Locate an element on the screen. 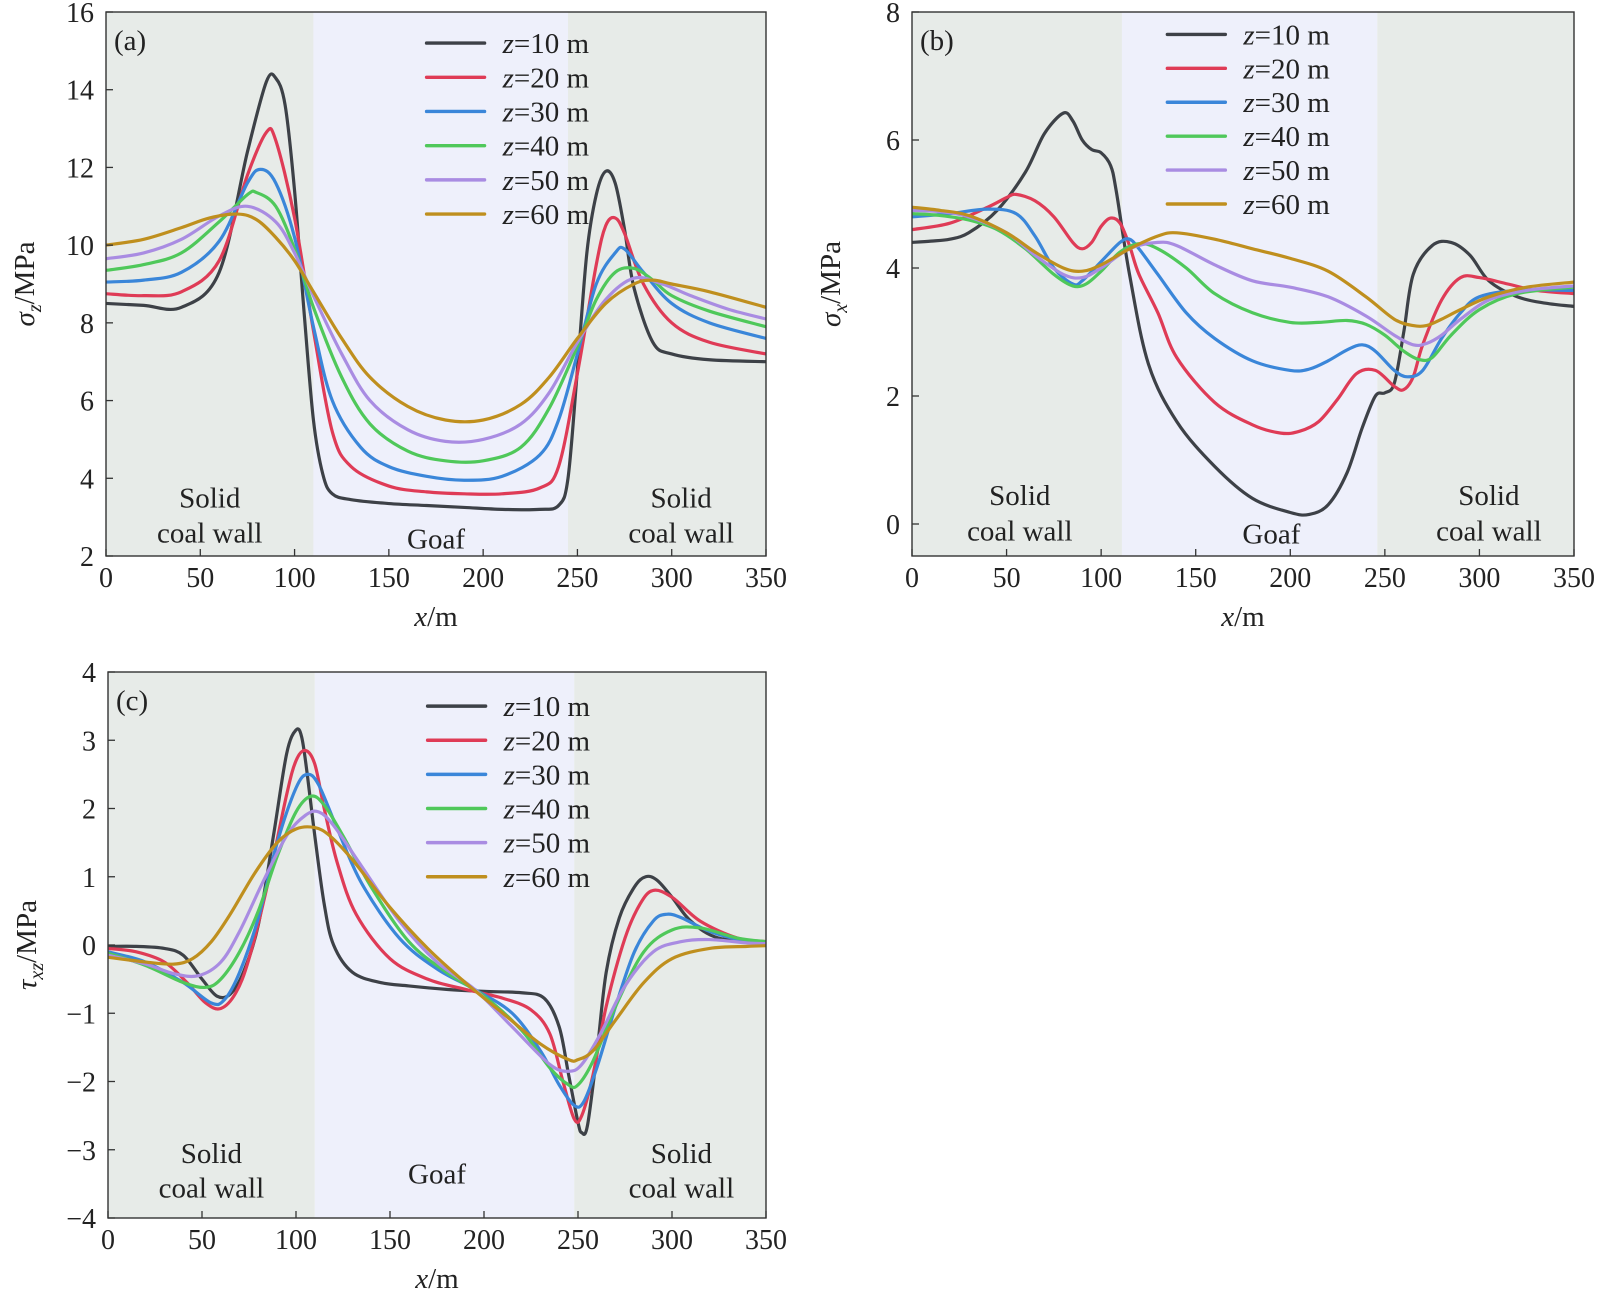  x-tick-label-c: 0 is located at coordinates (108, 1240).